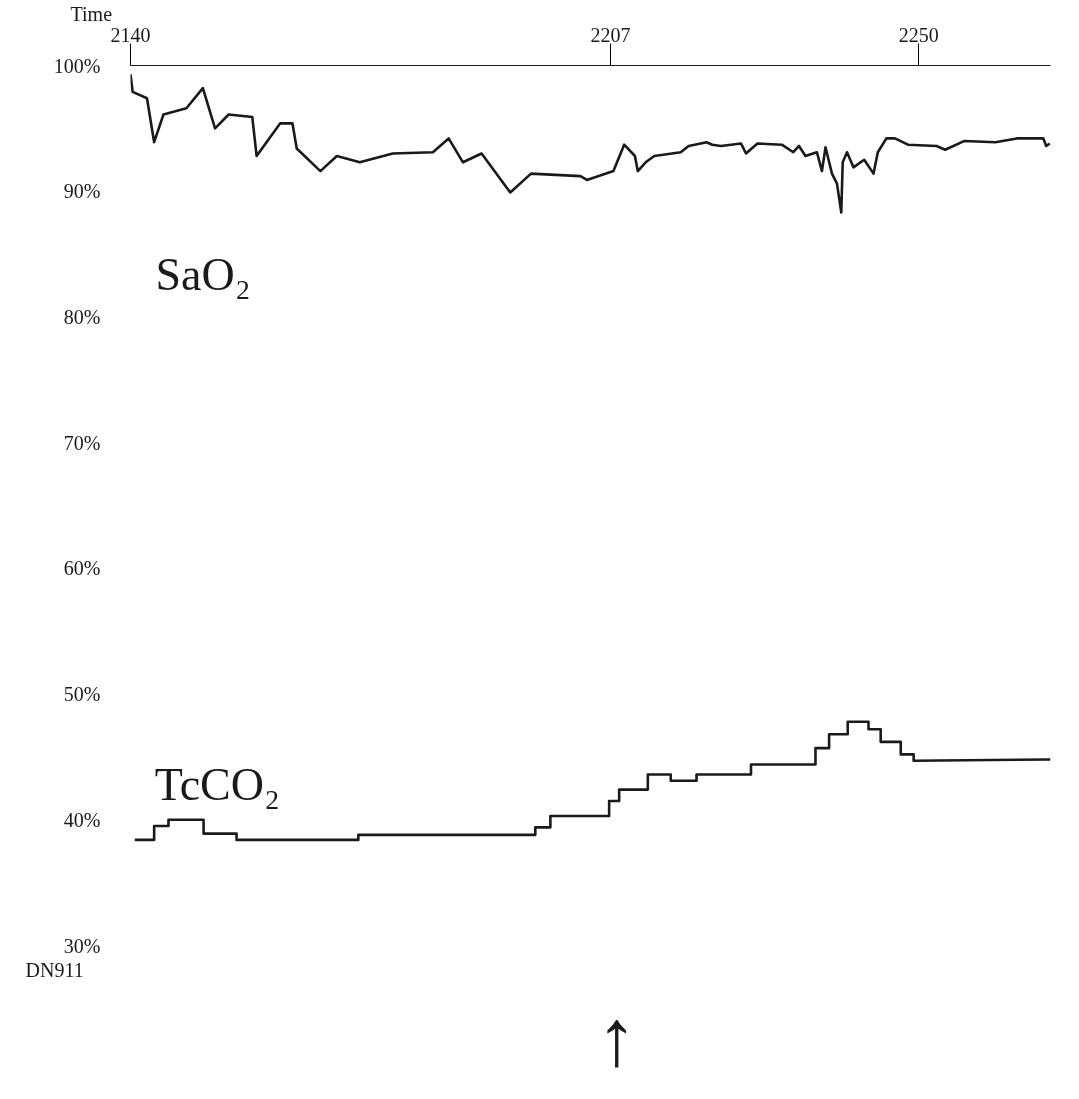 The height and width of the screenshot is (1099, 1079). I want to click on y-tick-label: 40%, so click(82, 819).